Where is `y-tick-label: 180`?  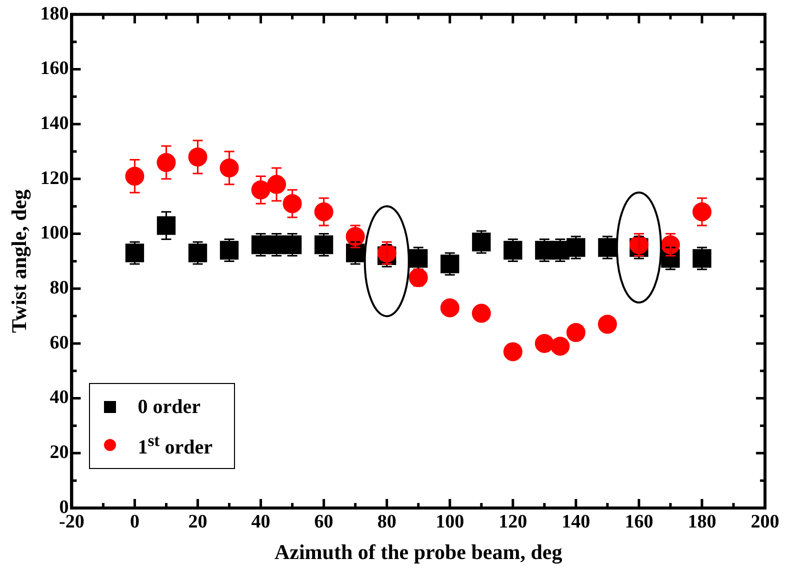
y-tick-label: 180 is located at coordinates (54, 13).